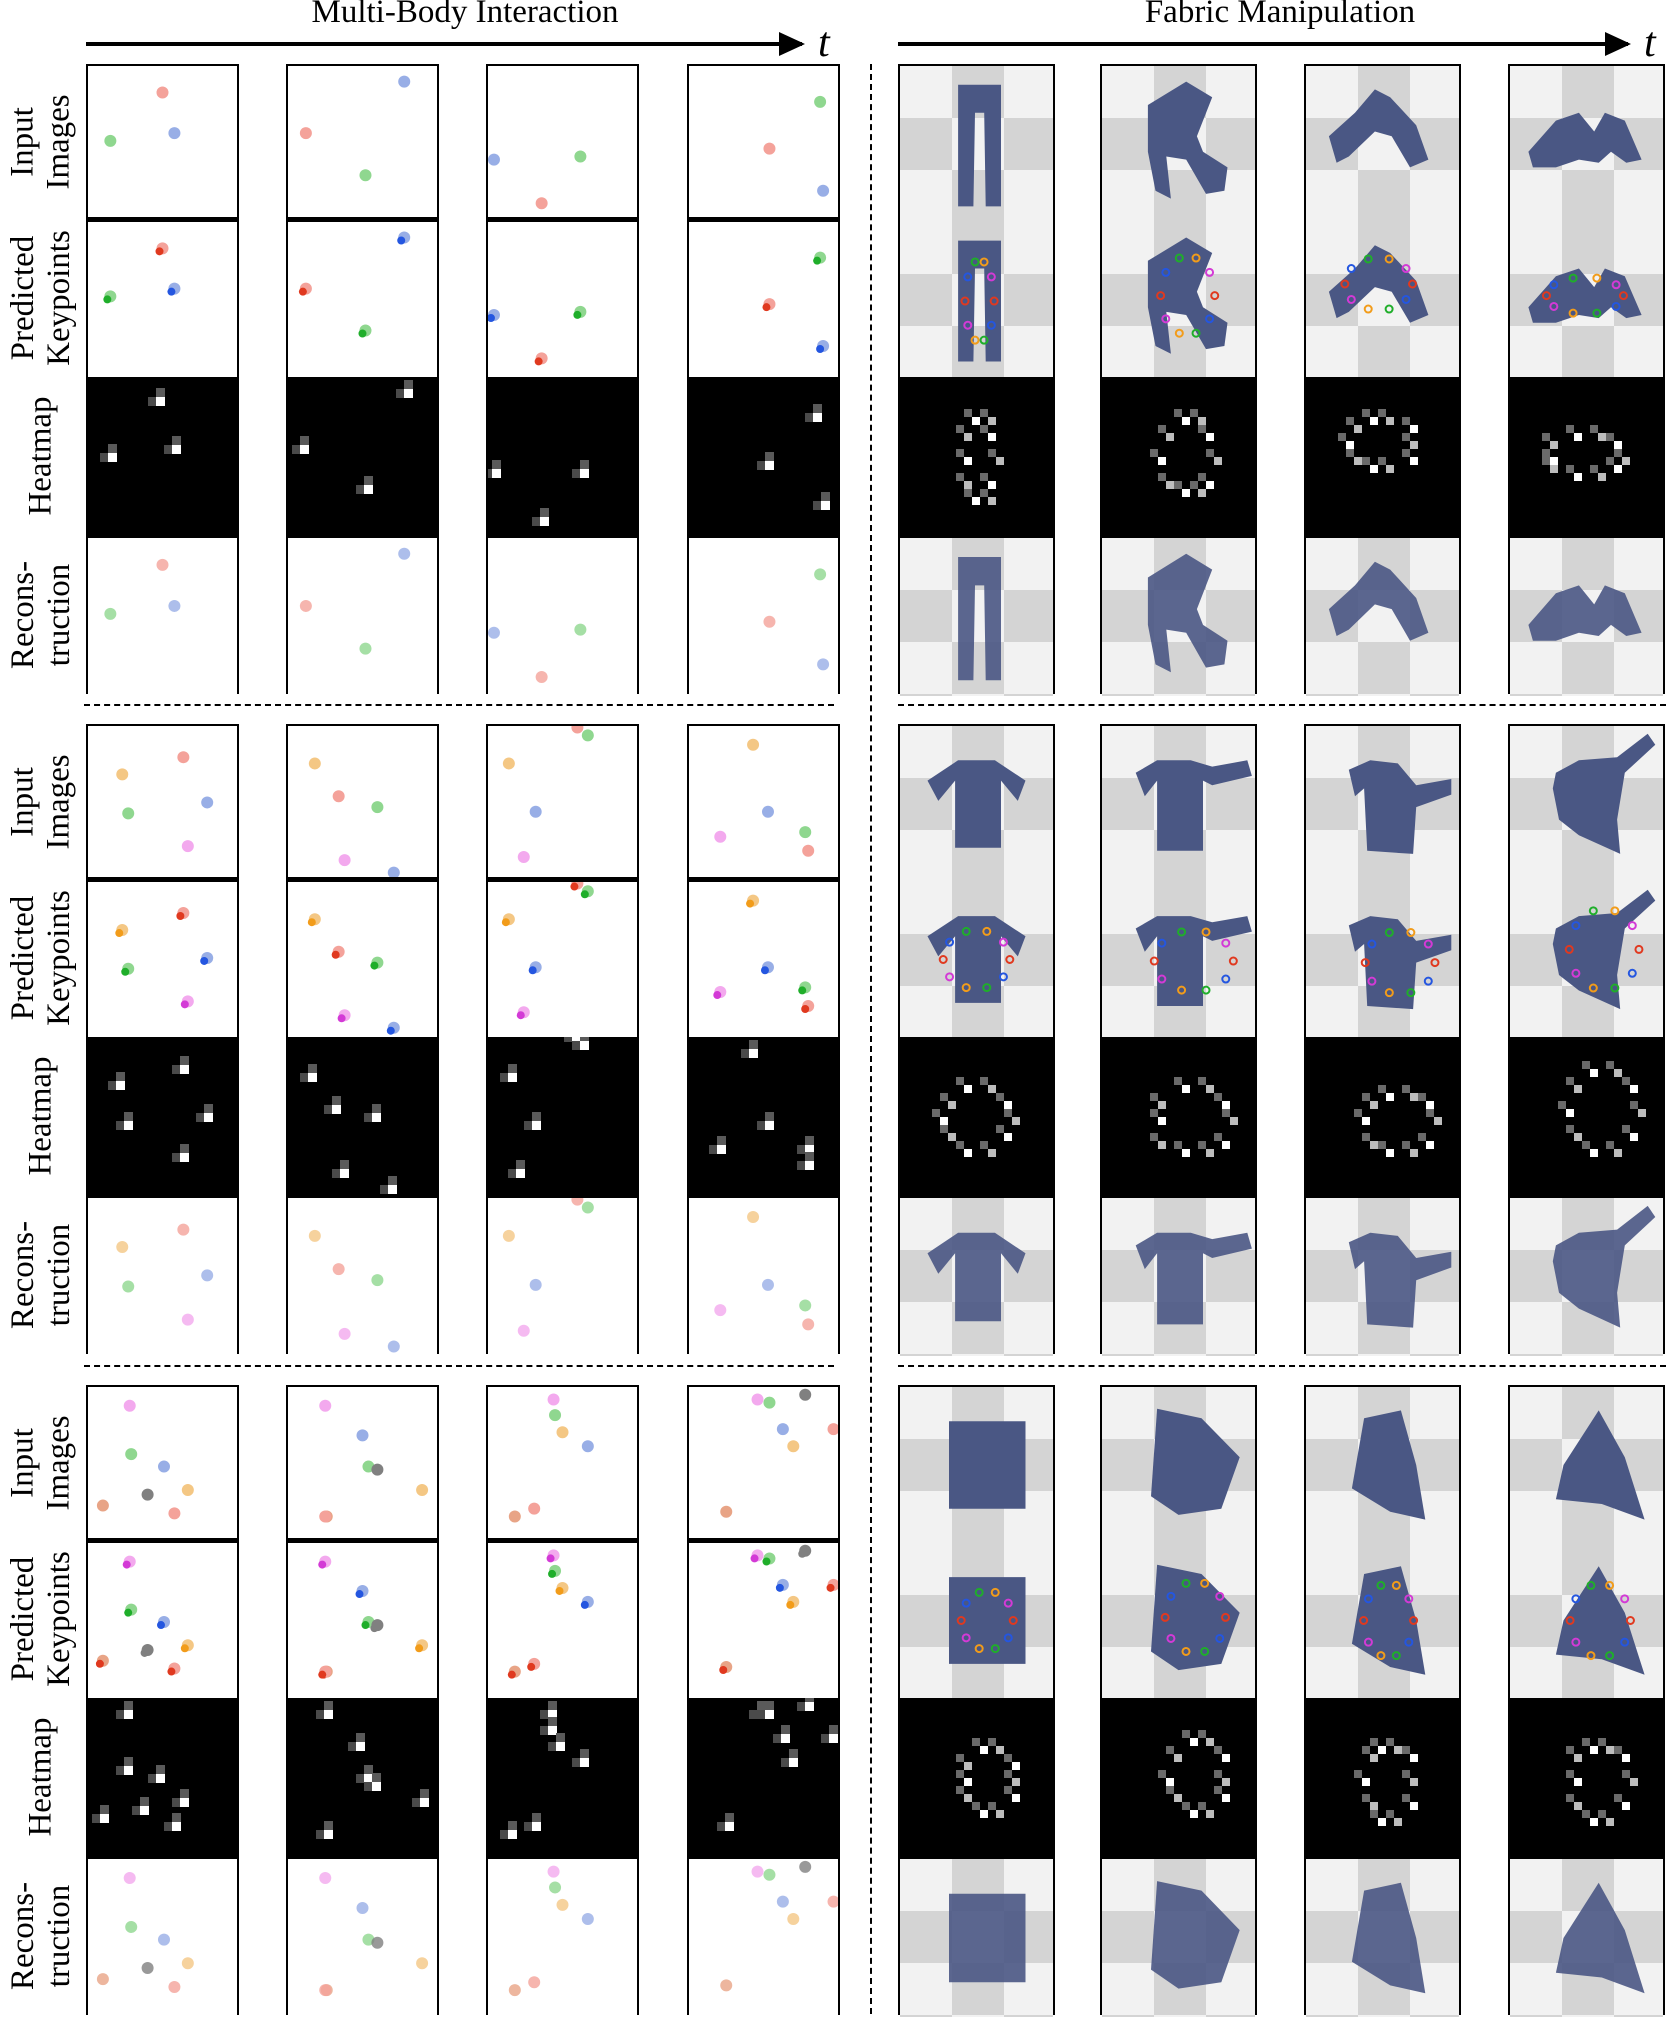  Describe the element at coordinates (779, 1926) in the screenshot. I see `reconstruction-image` at that location.